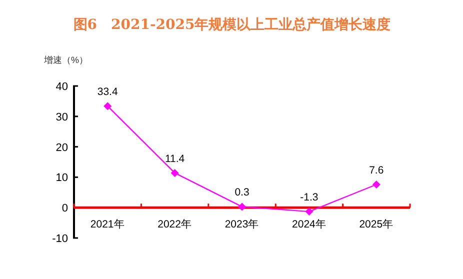 The height and width of the screenshot is (279, 463). What do you see at coordinates (107, 92) in the screenshot?
I see `data-label: 33.4` at bounding box center [107, 92].